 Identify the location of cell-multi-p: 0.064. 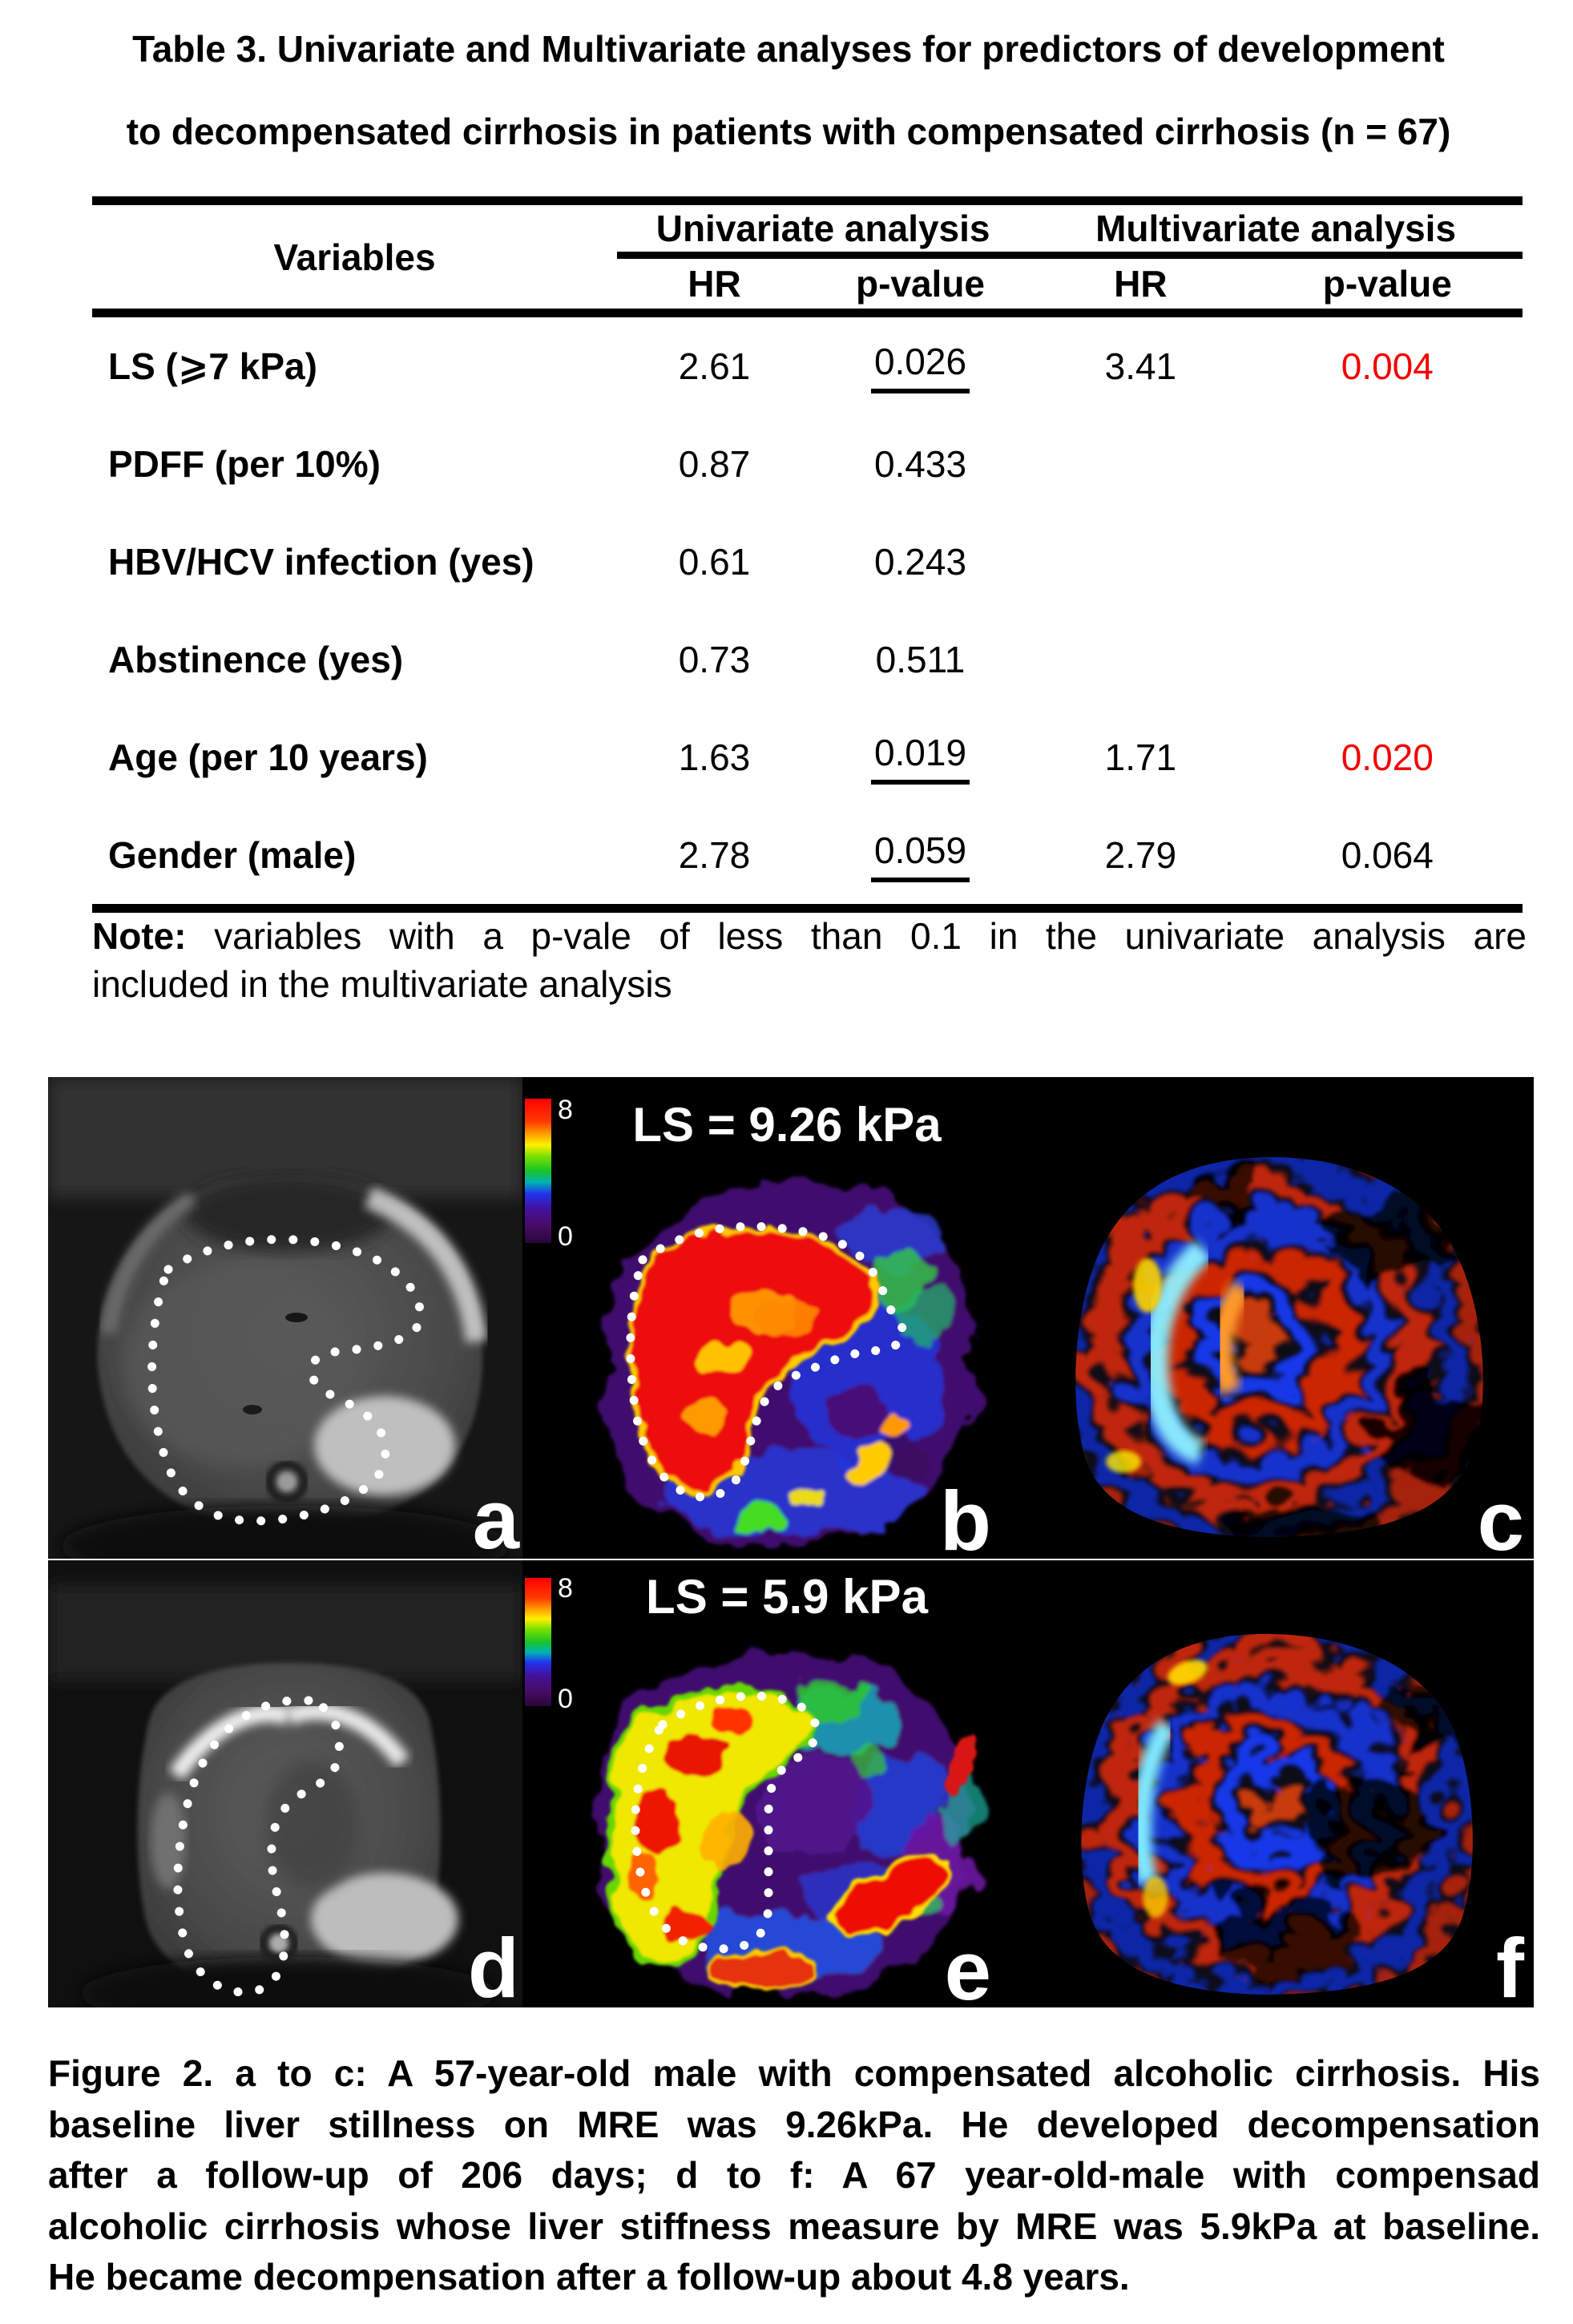
(1387, 855).